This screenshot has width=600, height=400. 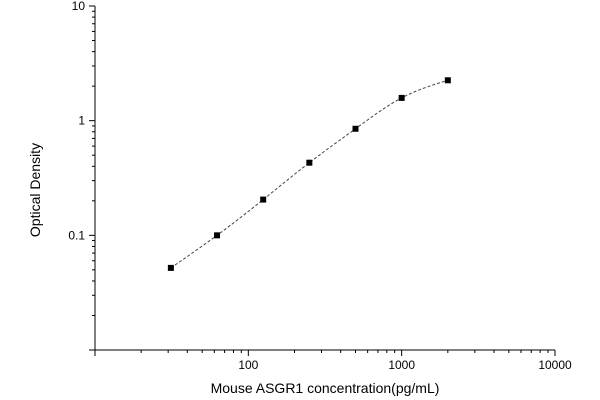 What do you see at coordinates (76, 235) in the screenshot?
I see `y-tick-label: 0.1` at bounding box center [76, 235].